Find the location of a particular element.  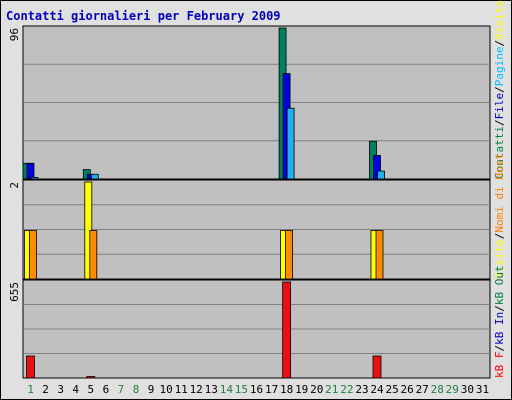

x-tick-label: 19 is located at coordinates (301, 389).